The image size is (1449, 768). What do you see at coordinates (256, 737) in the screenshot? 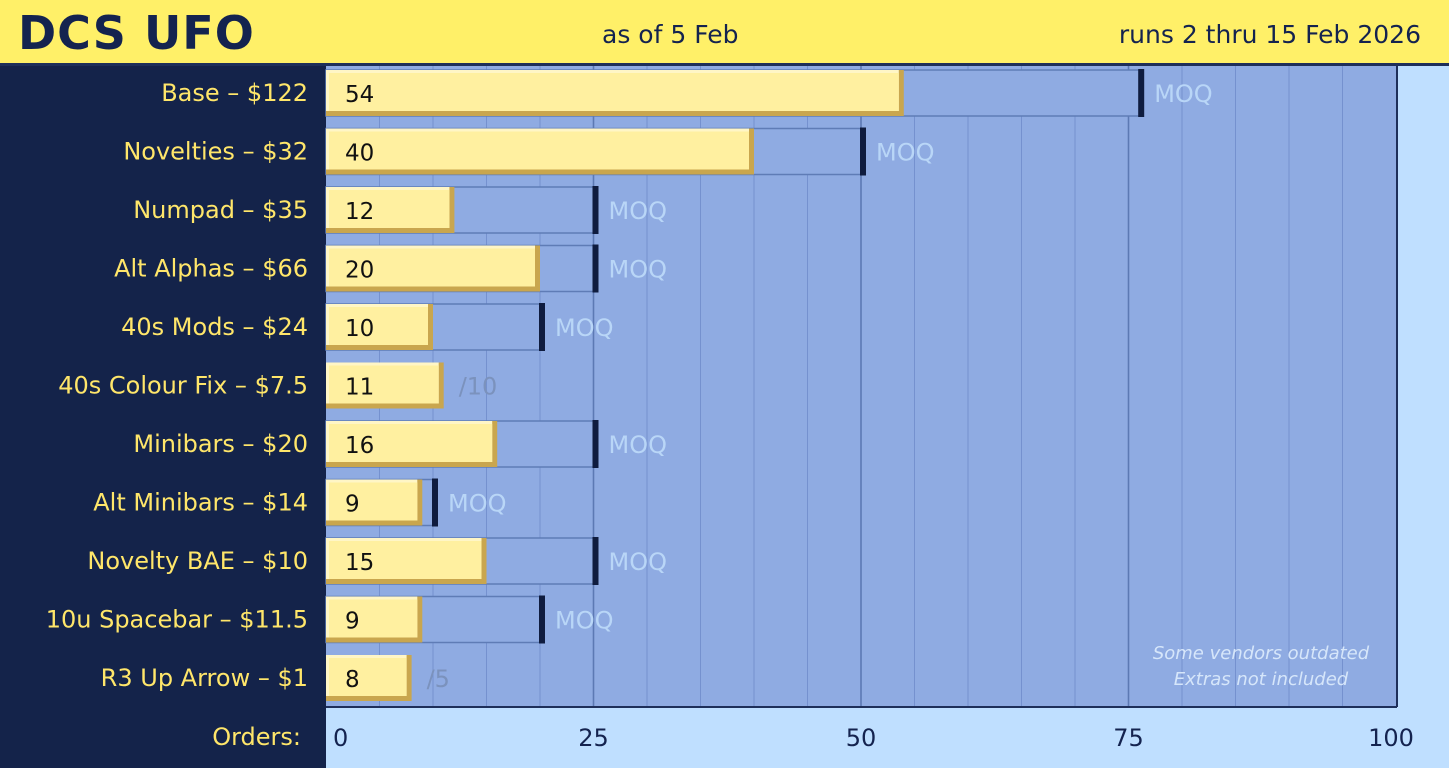
I see `x-axis-label: Orders:` at bounding box center [256, 737].